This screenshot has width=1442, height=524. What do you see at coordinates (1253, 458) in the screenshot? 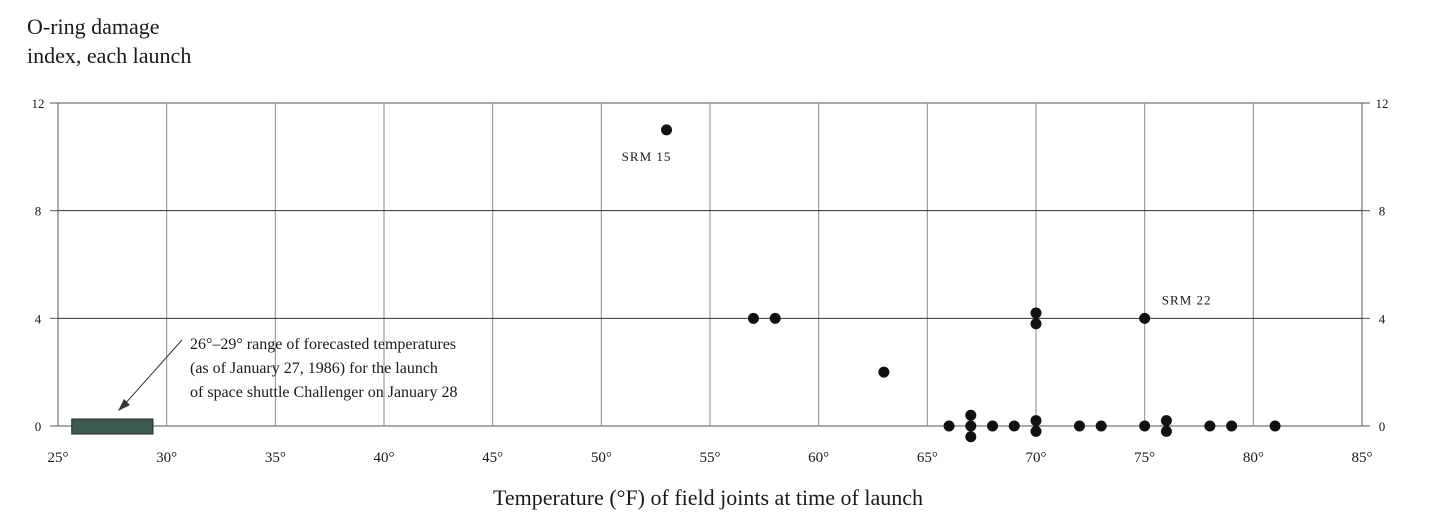
I see `x-tick-label: 80°` at bounding box center [1253, 458].